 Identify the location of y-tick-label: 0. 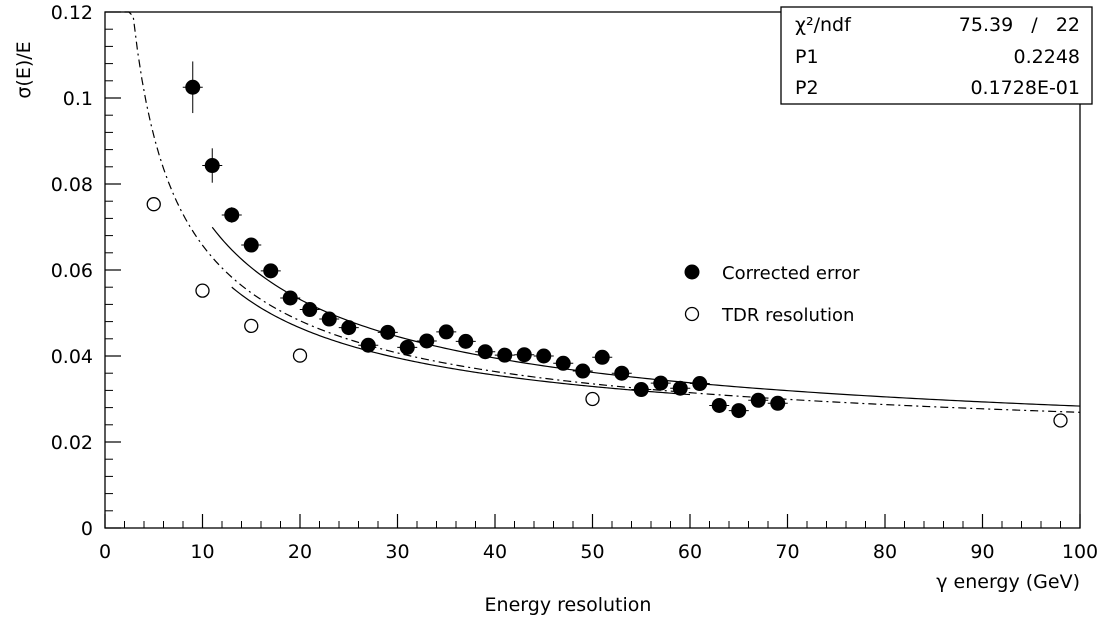
(87, 529).